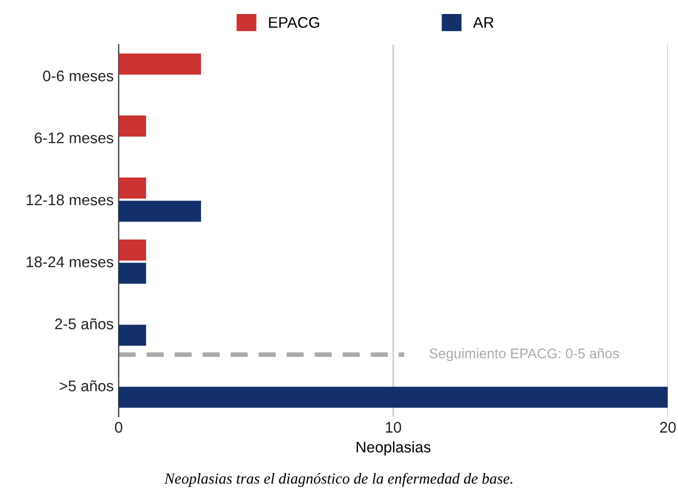 The height and width of the screenshot is (496, 678). Describe the element at coordinates (74, 138) in the screenshot. I see `y-tick-label: 6-12 meses` at that location.